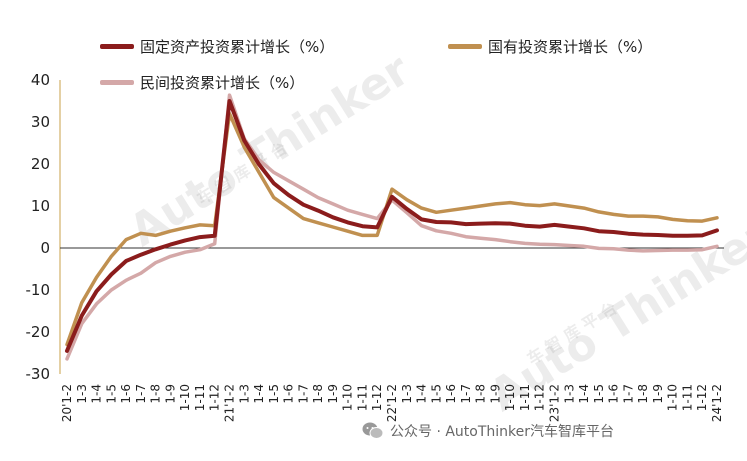 The image size is (747, 461). I want to click on x-tick-label: 24'1-2, so click(717, 403).